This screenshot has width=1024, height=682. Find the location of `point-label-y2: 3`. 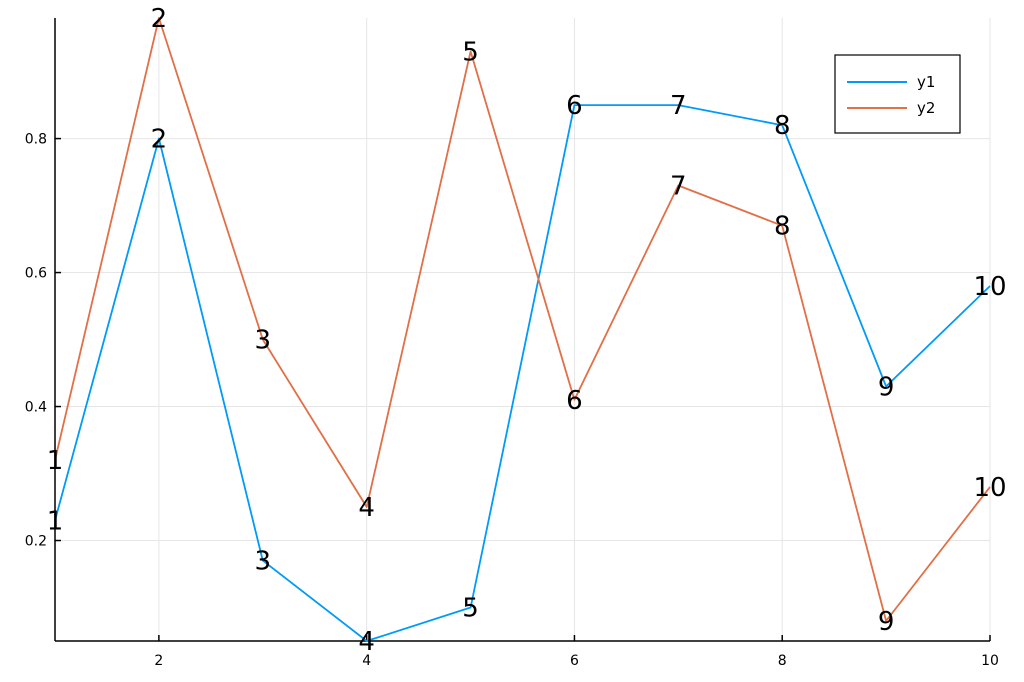

point-label-y2: 3 is located at coordinates (263, 341).